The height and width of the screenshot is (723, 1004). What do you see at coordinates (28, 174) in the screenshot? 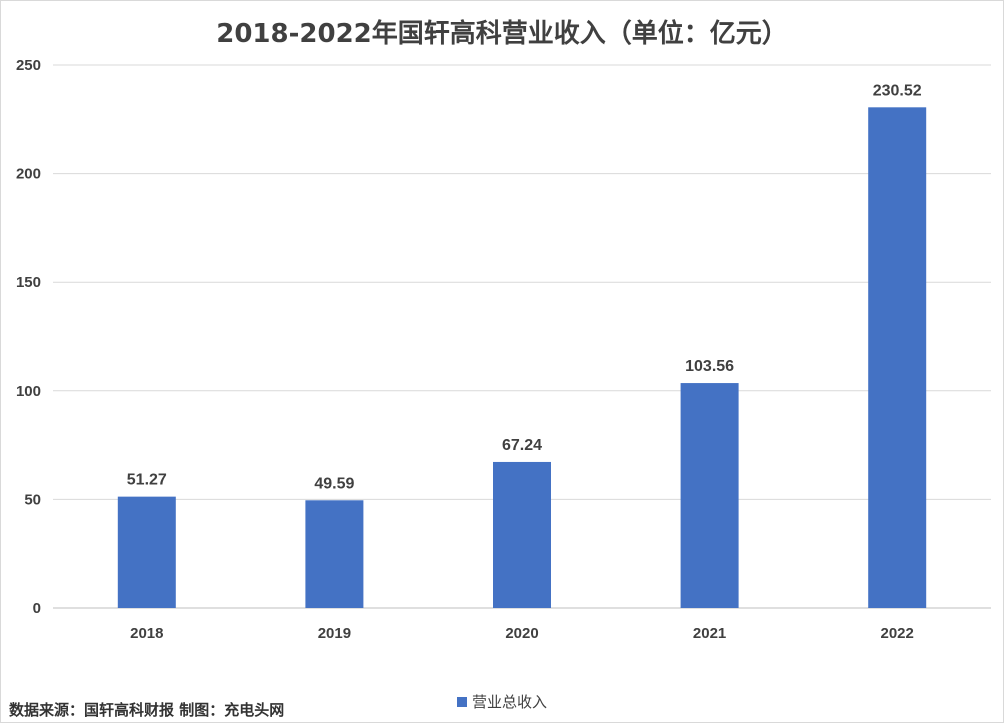
I see `y-tick-label: 200` at bounding box center [28, 174].